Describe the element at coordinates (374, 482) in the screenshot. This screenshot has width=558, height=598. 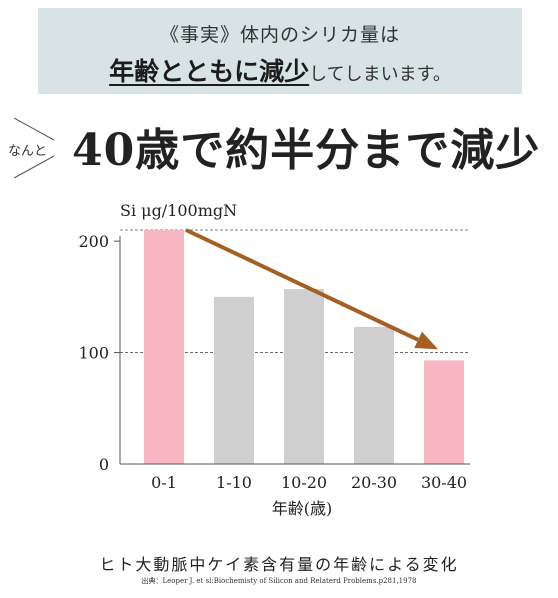
I see `x-tick-label-20-30: 20-30` at that location.